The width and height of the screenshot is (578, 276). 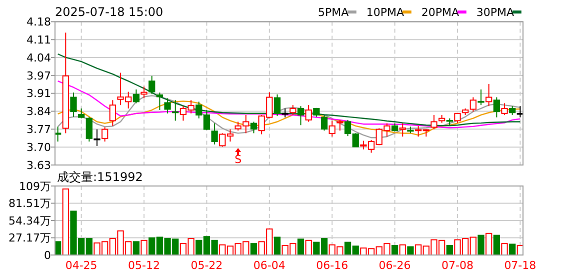 What do you see at coordinates (100, 177) in the screenshot?
I see `chart-title: 成交量:151992` at bounding box center [100, 177].